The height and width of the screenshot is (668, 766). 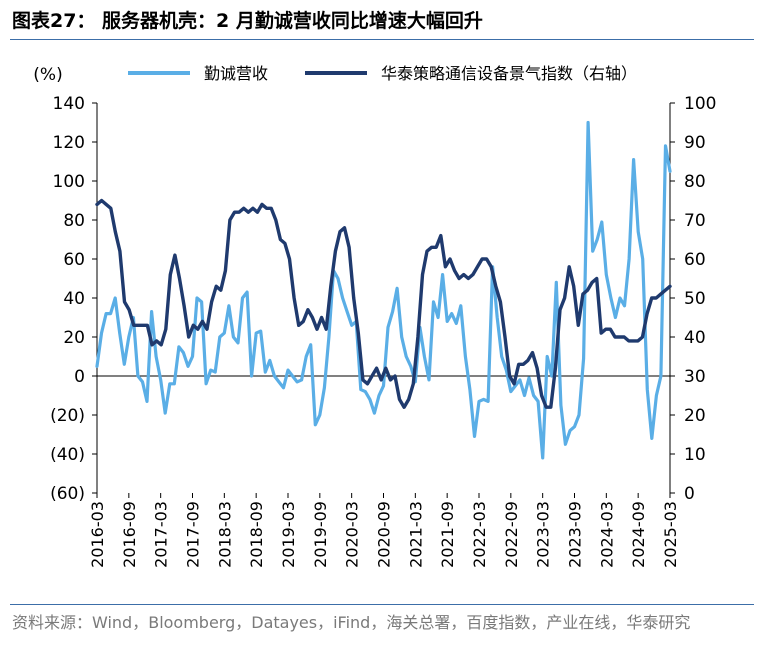 I want to click on x-tick-label: 2020-03, so click(x=352, y=534).